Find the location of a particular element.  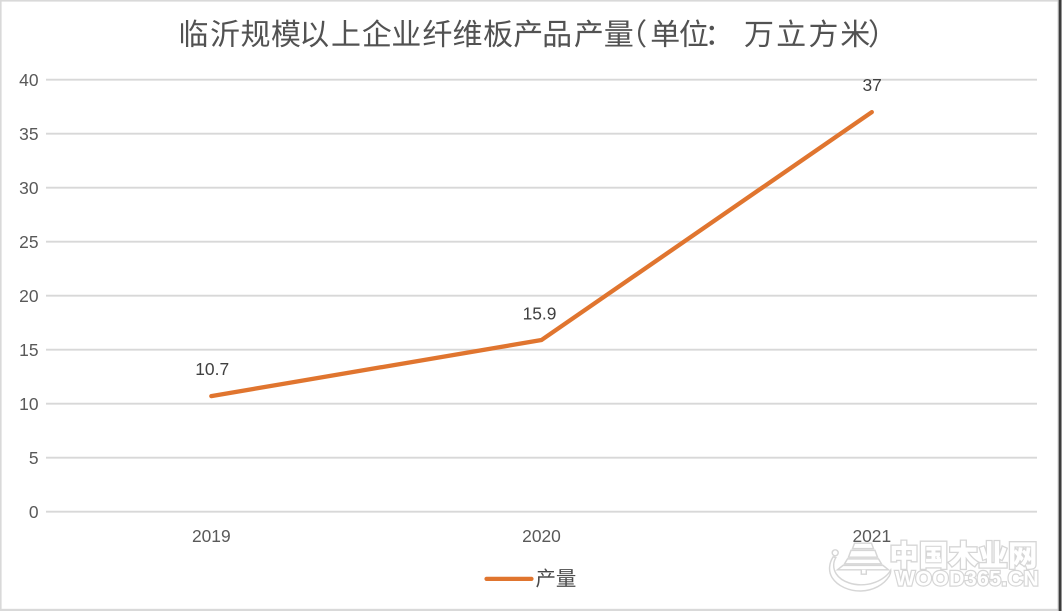

svg-text: 5 is located at coordinates (34, 458).